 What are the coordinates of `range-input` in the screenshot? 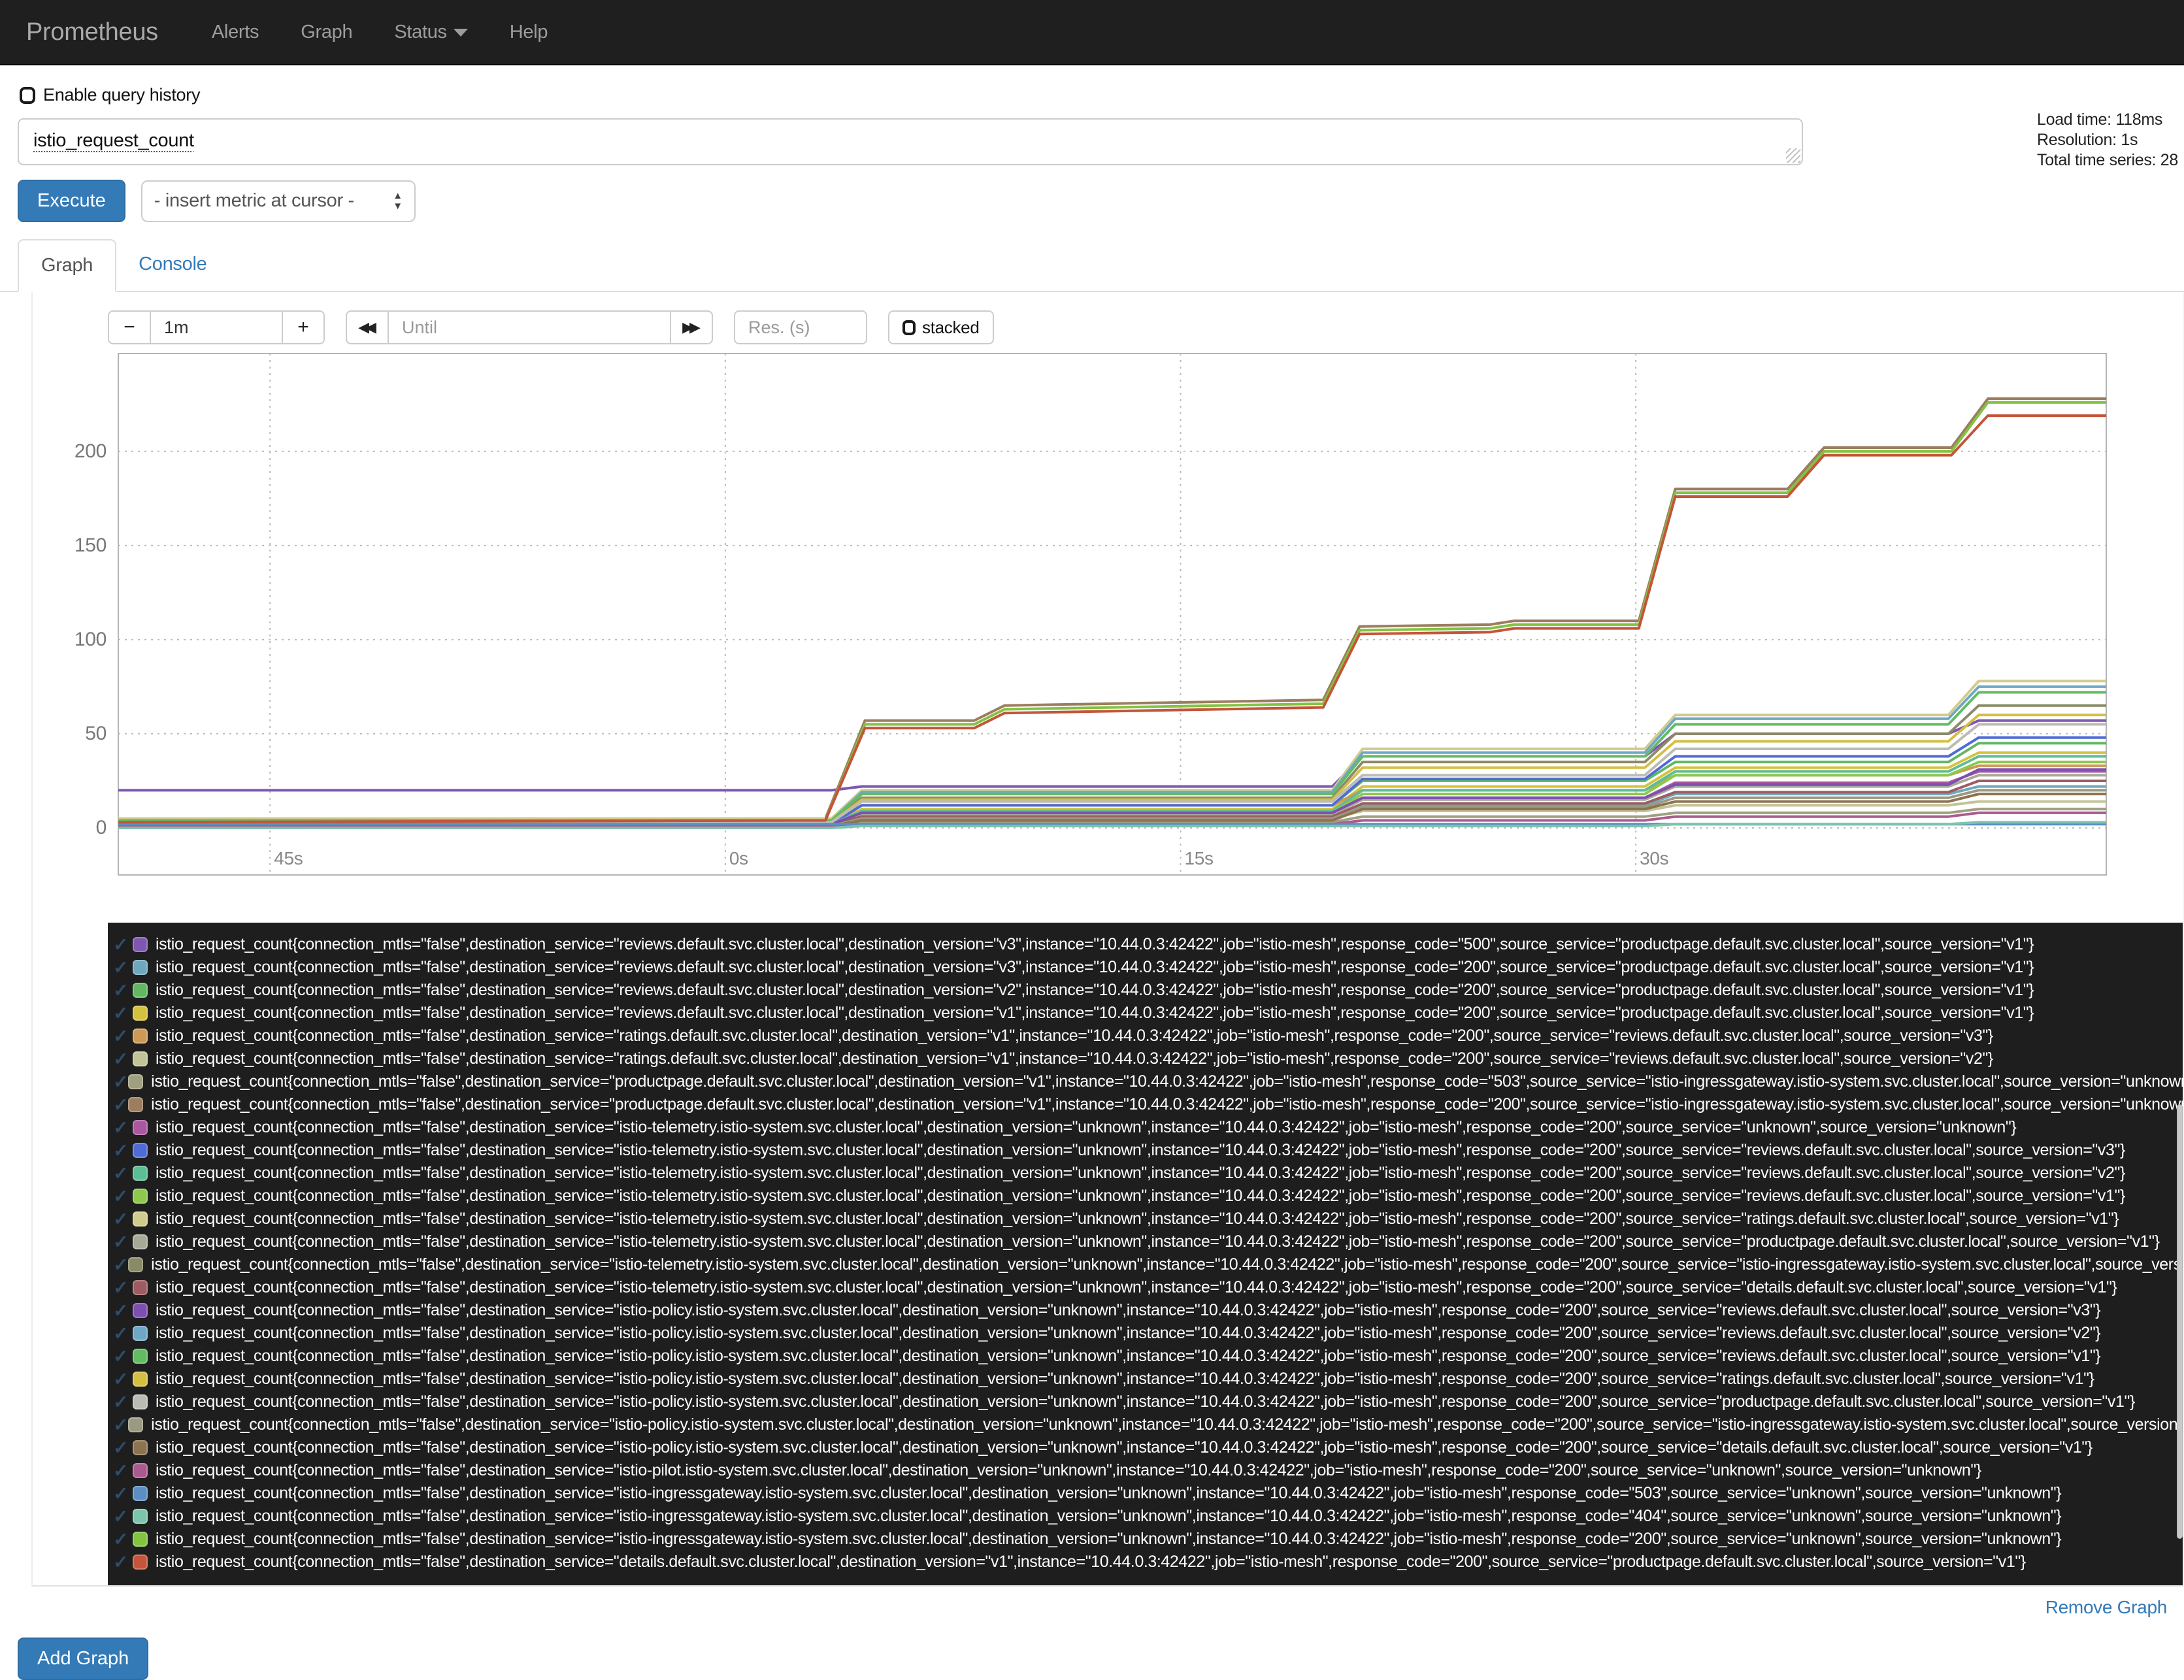 It's located at (216, 327).